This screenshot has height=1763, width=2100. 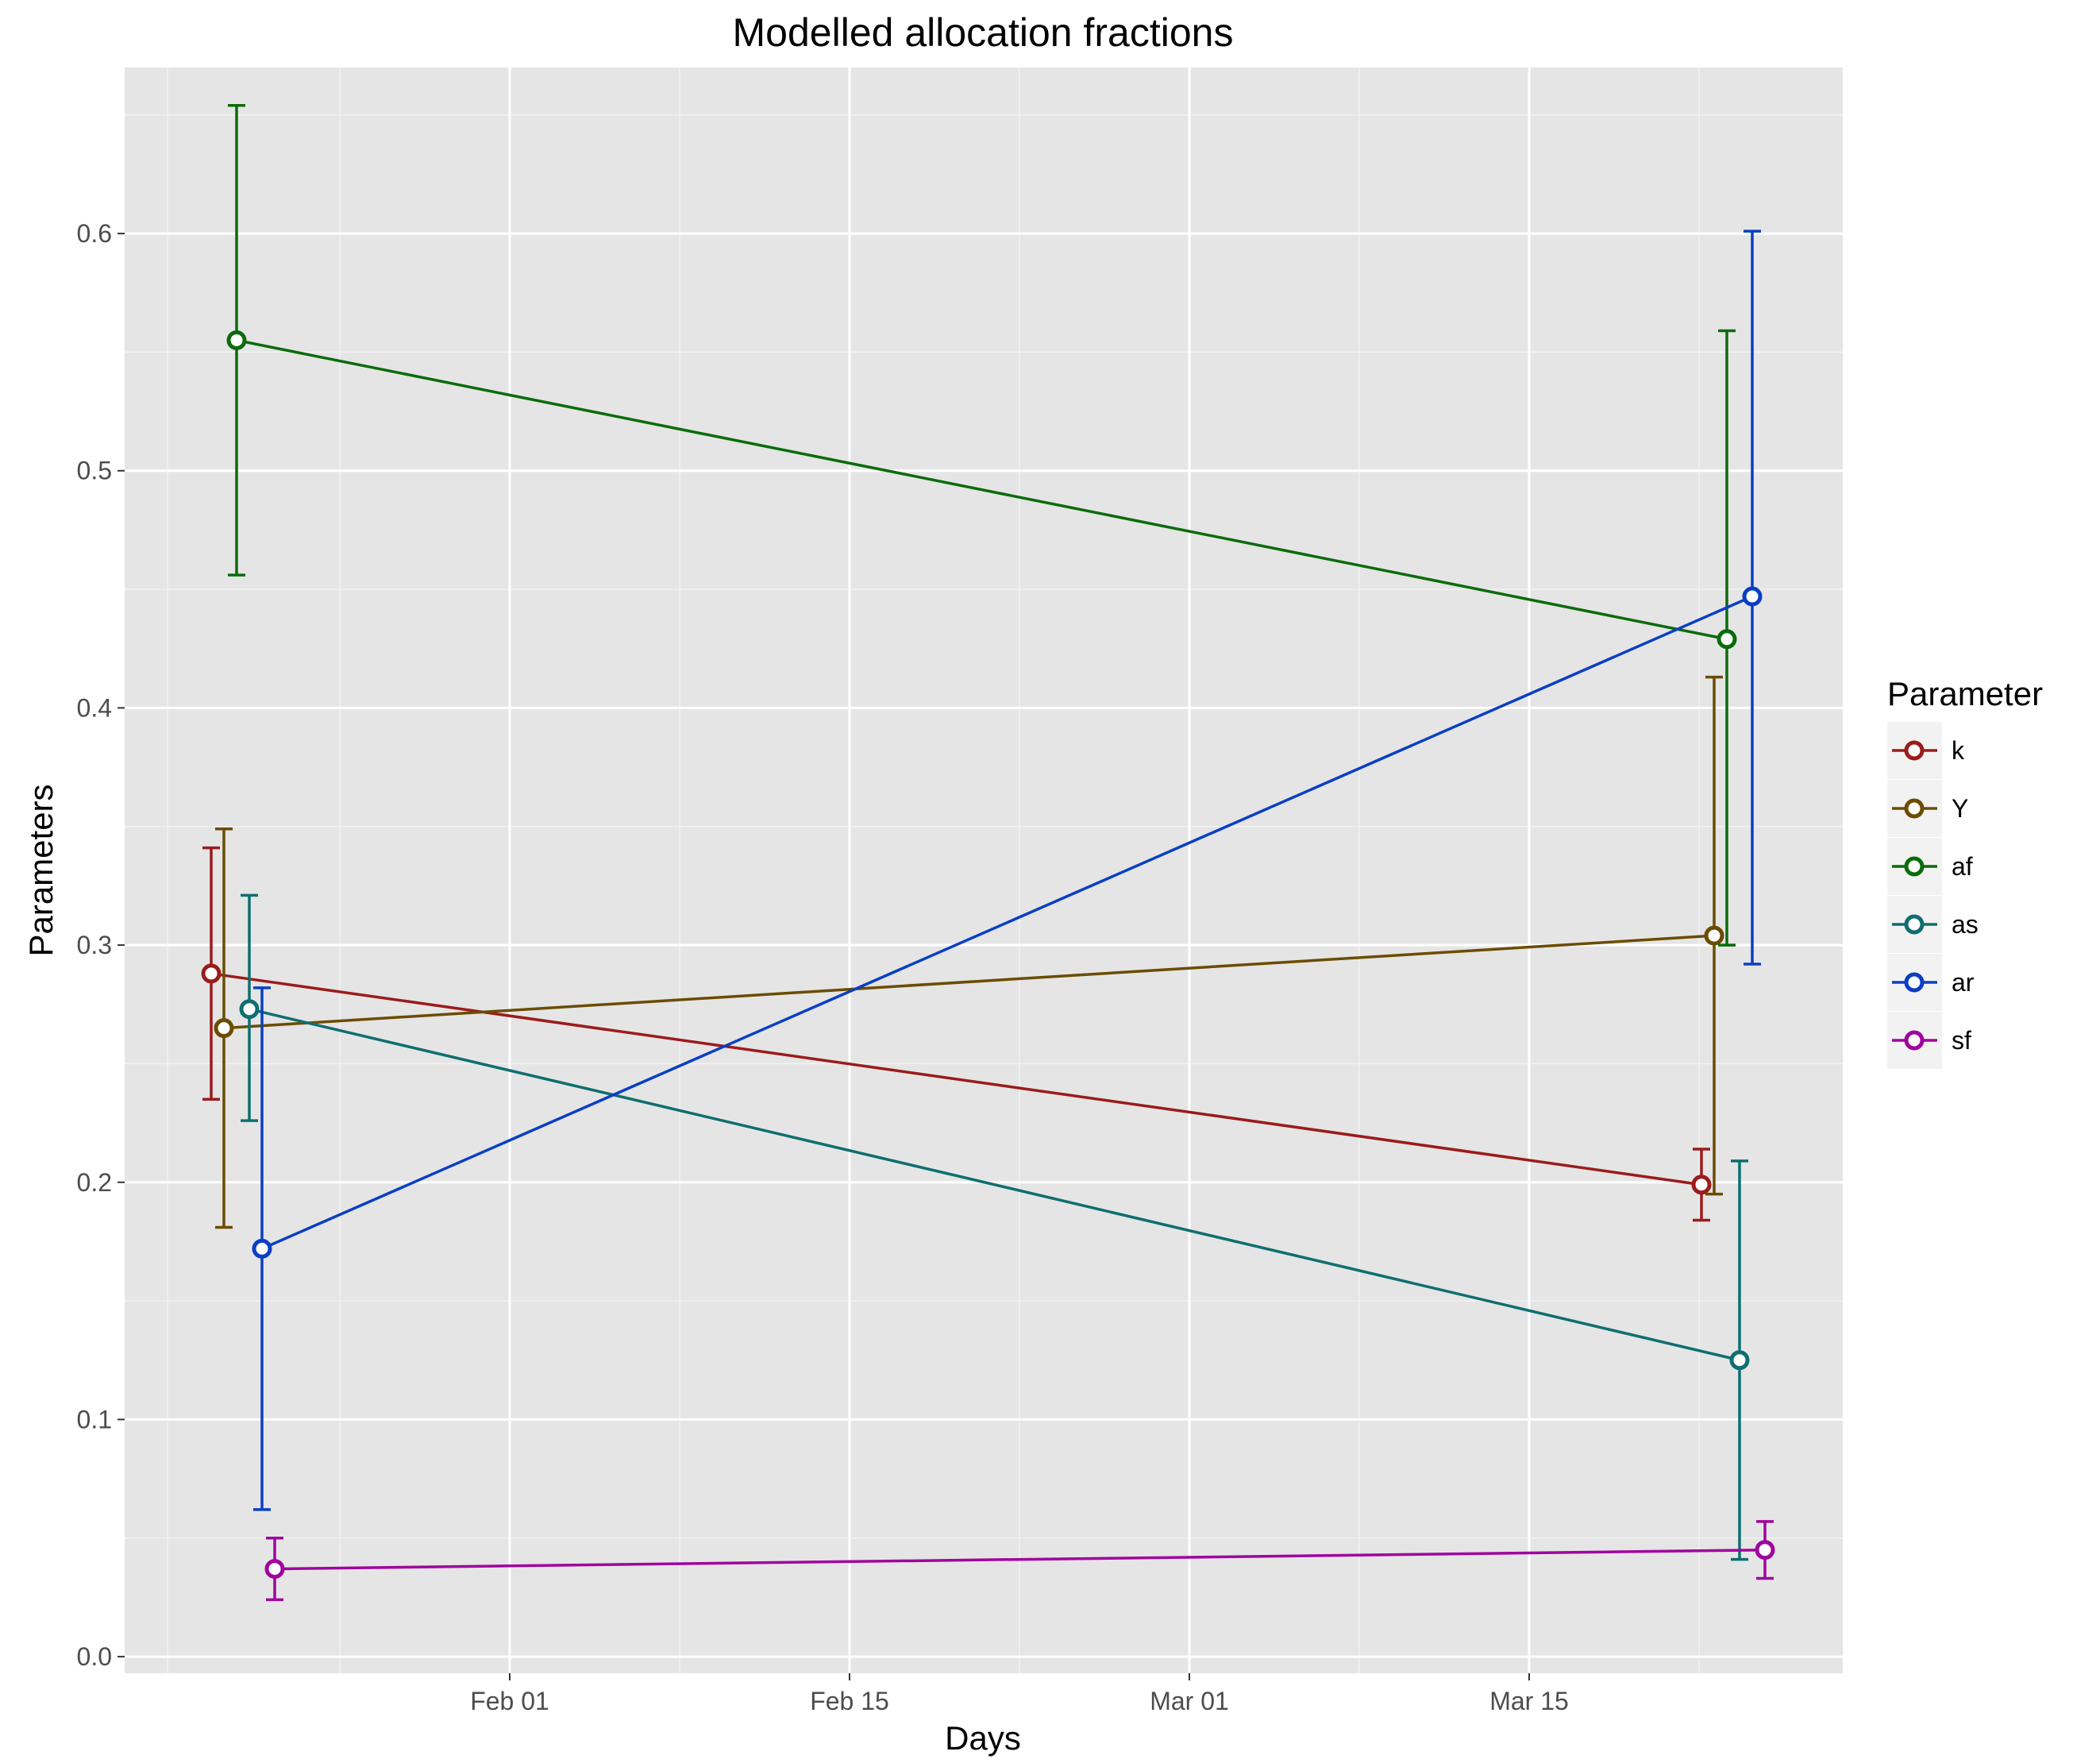 What do you see at coordinates (983, 32) in the screenshot?
I see `chart-title: Modelled allocation fractions` at bounding box center [983, 32].